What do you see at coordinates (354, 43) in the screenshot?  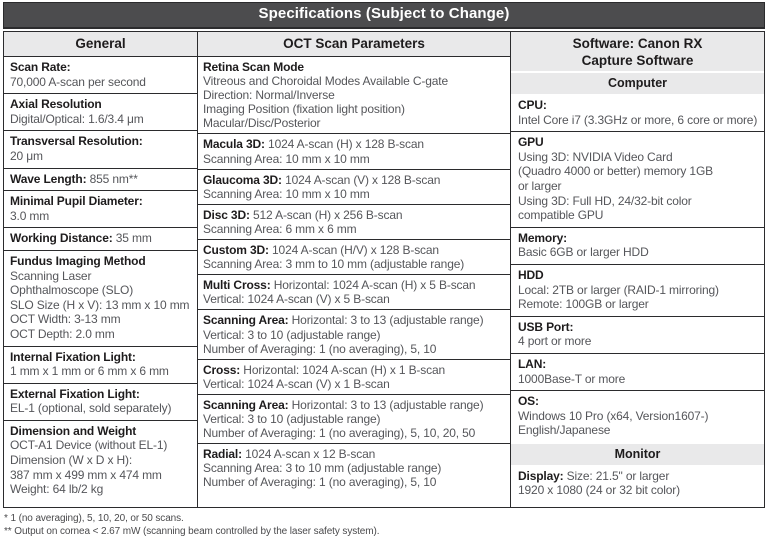 I see `column-header-label: OCT Scan Parameters` at bounding box center [354, 43].